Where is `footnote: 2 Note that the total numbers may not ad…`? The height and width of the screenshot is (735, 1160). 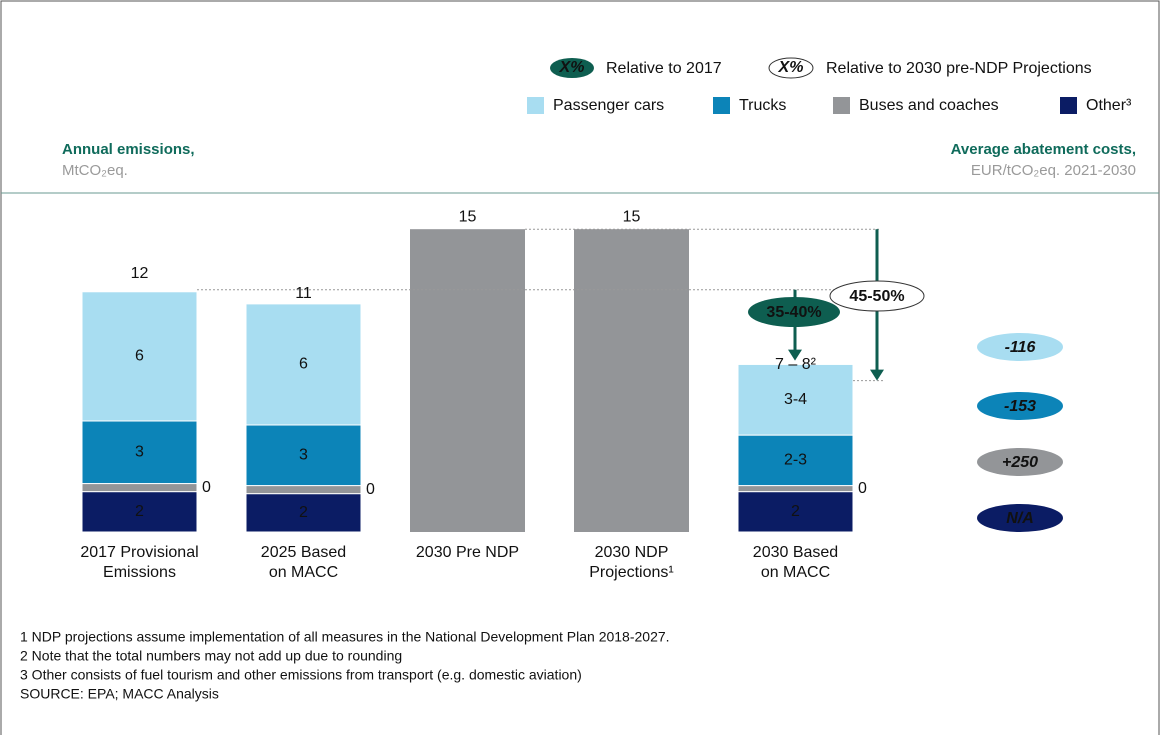 footnote: 2 Note that the total numbers may not ad… is located at coordinates (211, 656).